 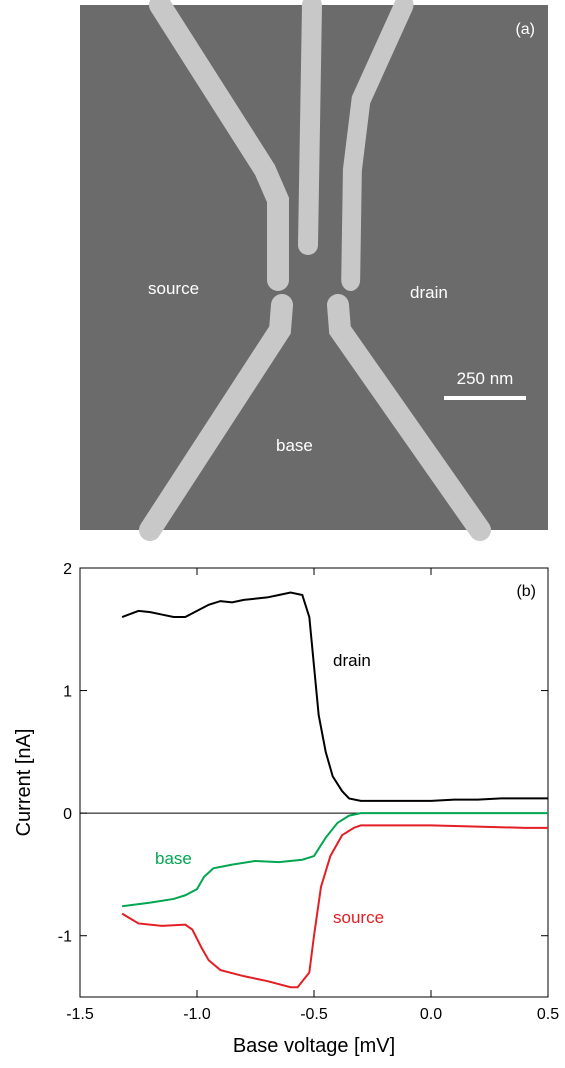 I want to click on y-tick-label: 0, so click(x=67, y=814).